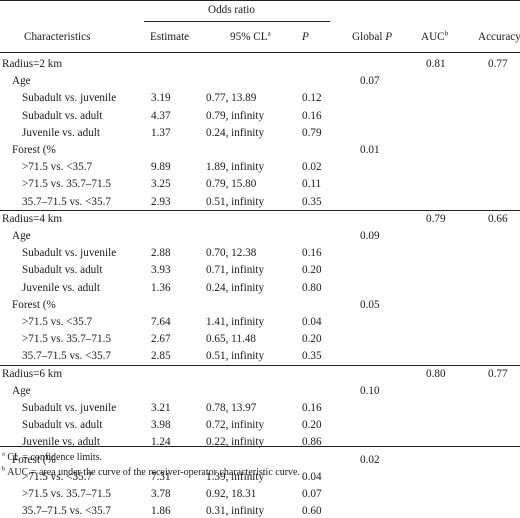 The image size is (520, 518). I want to click on header-global-p: Global P, so click(372, 37).